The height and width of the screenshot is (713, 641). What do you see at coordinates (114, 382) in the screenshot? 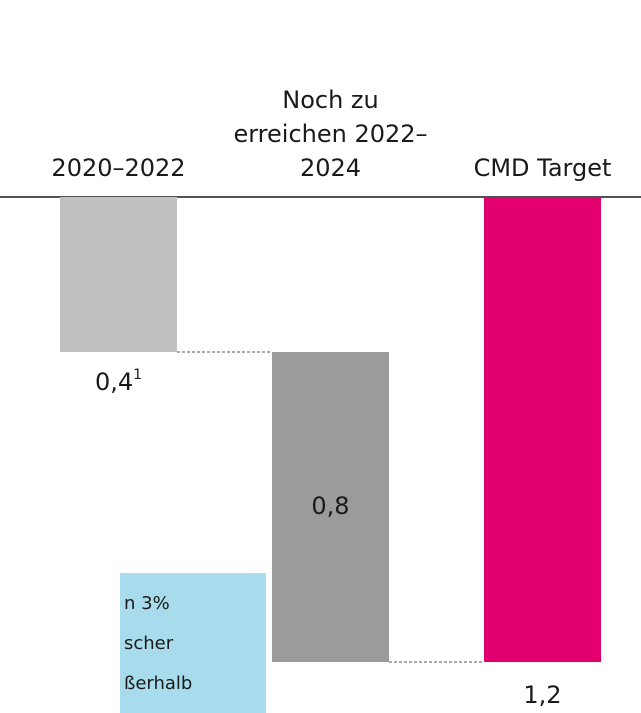
I see `value-text: 0,4` at bounding box center [114, 382].